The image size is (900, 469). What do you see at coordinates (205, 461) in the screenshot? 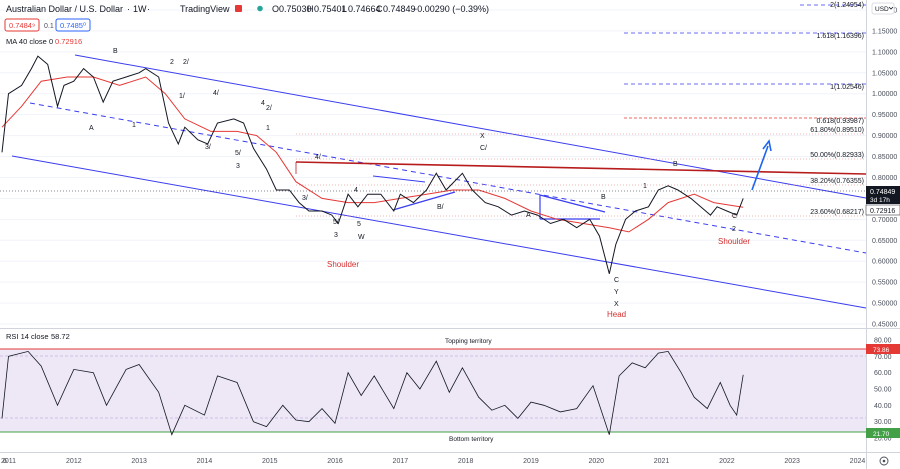
I see `time-tick-label: 2014` at bounding box center [205, 461].